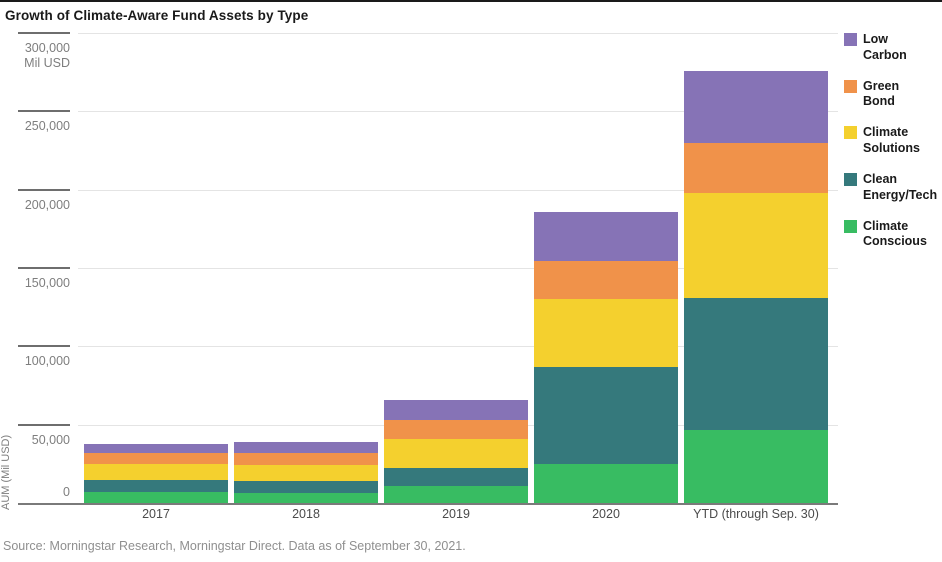 This screenshot has height=562, width=942. Describe the element at coordinates (885, 54) in the screenshot. I see `legend-label-line: Carbon` at that location.